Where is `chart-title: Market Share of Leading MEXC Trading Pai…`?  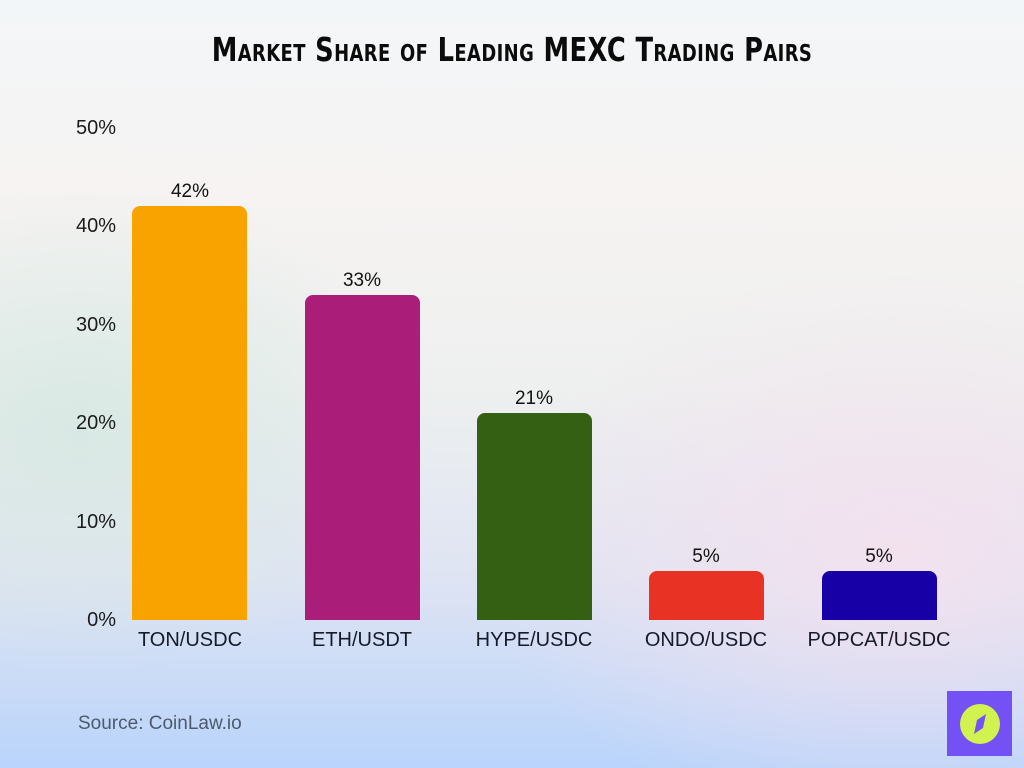 chart-title: Market Share of Leading MEXC Trading Pai… is located at coordinates (512, 49).